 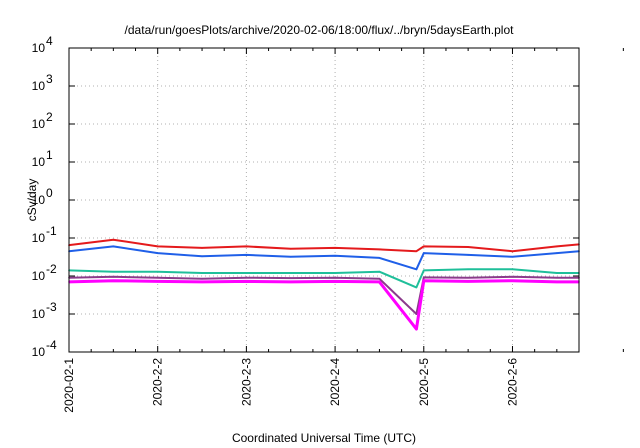 I want to click on x-tick-label: 2020-2-6, so click(x=512, y=382).